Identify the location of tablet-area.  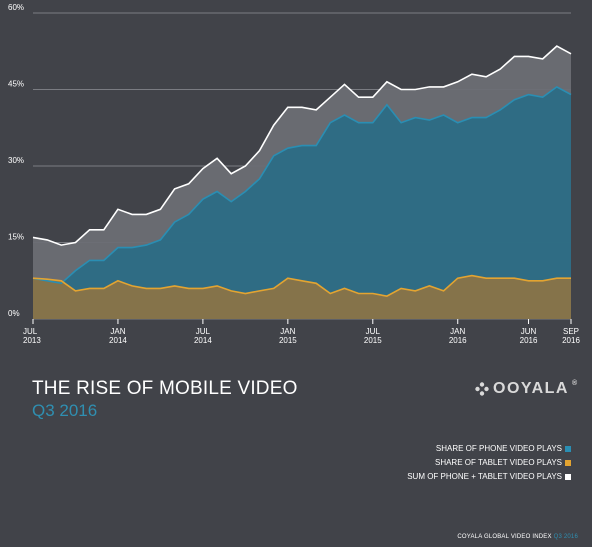
(302, 297).